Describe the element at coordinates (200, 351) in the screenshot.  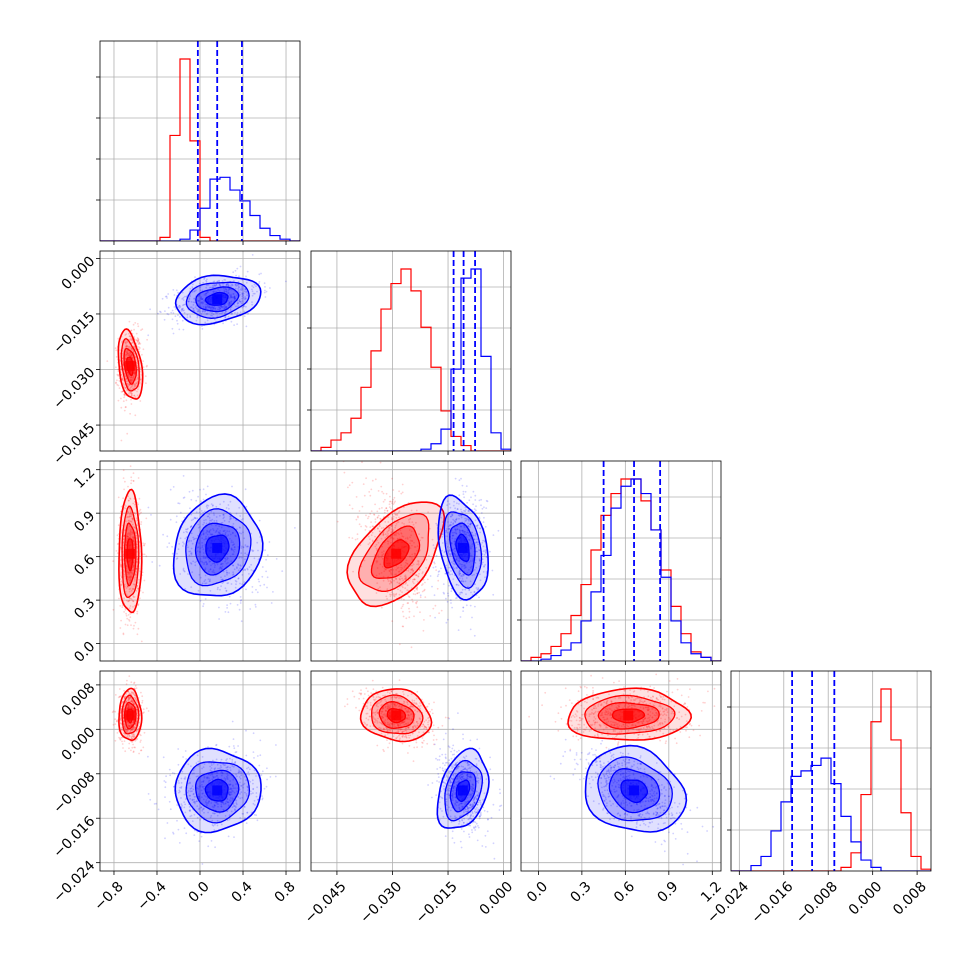
I see `axes-frame` at that location.